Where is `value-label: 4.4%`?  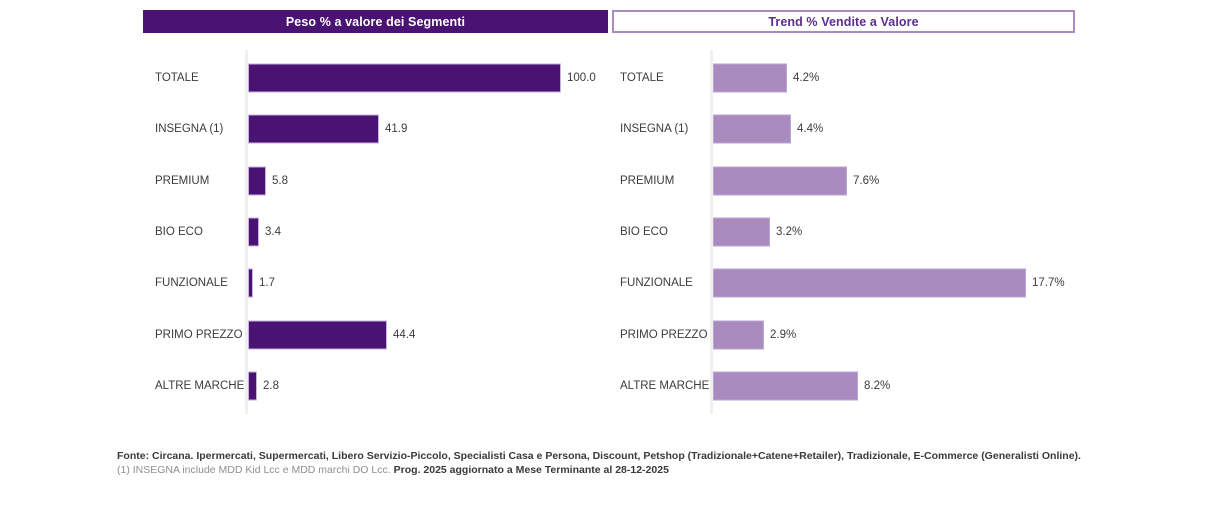 value-label: 4.4% is located at coordinates (810, 129).